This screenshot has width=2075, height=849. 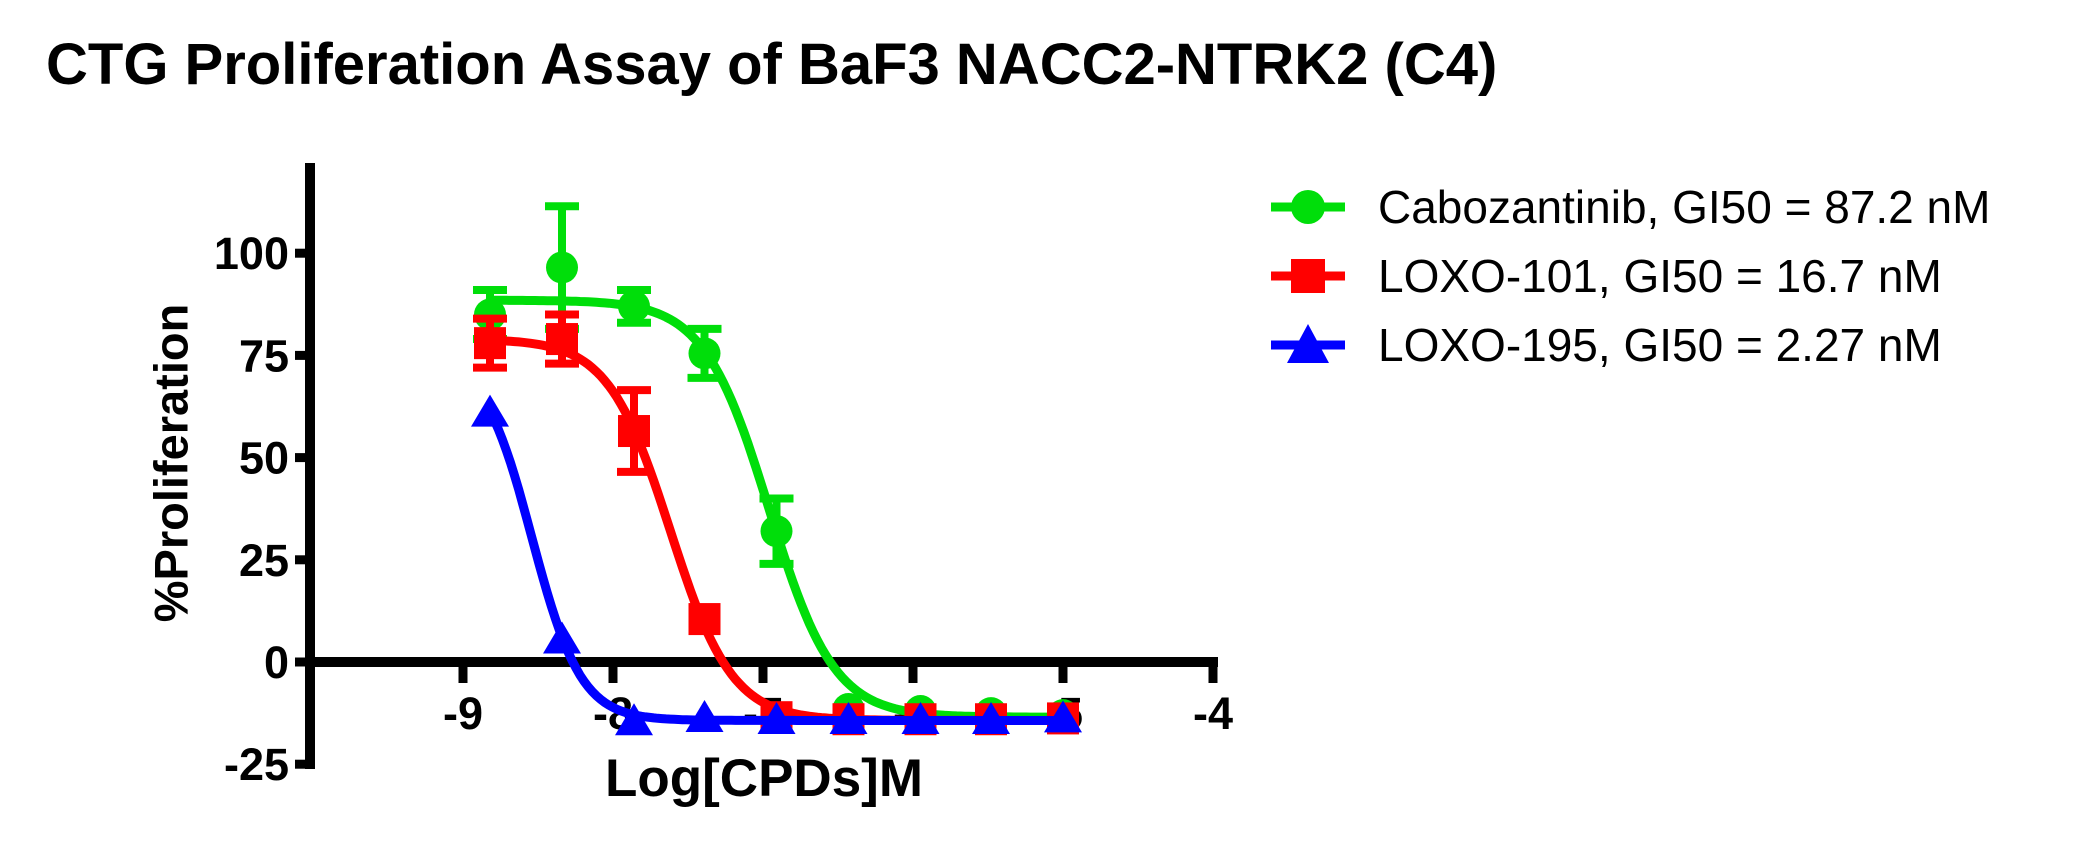 I want to click on x-tick-label: -4, so click(x=1213, y=713).